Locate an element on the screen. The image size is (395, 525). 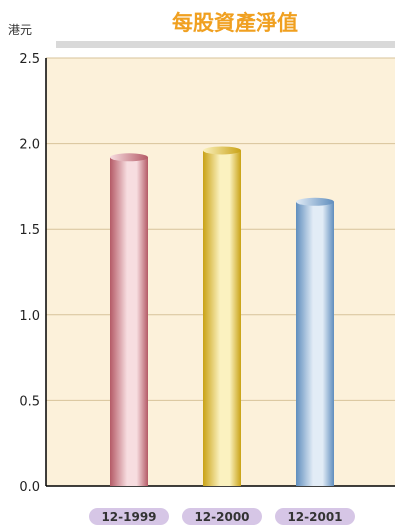
bar-12-1999 is located at coordinates (129, 319).